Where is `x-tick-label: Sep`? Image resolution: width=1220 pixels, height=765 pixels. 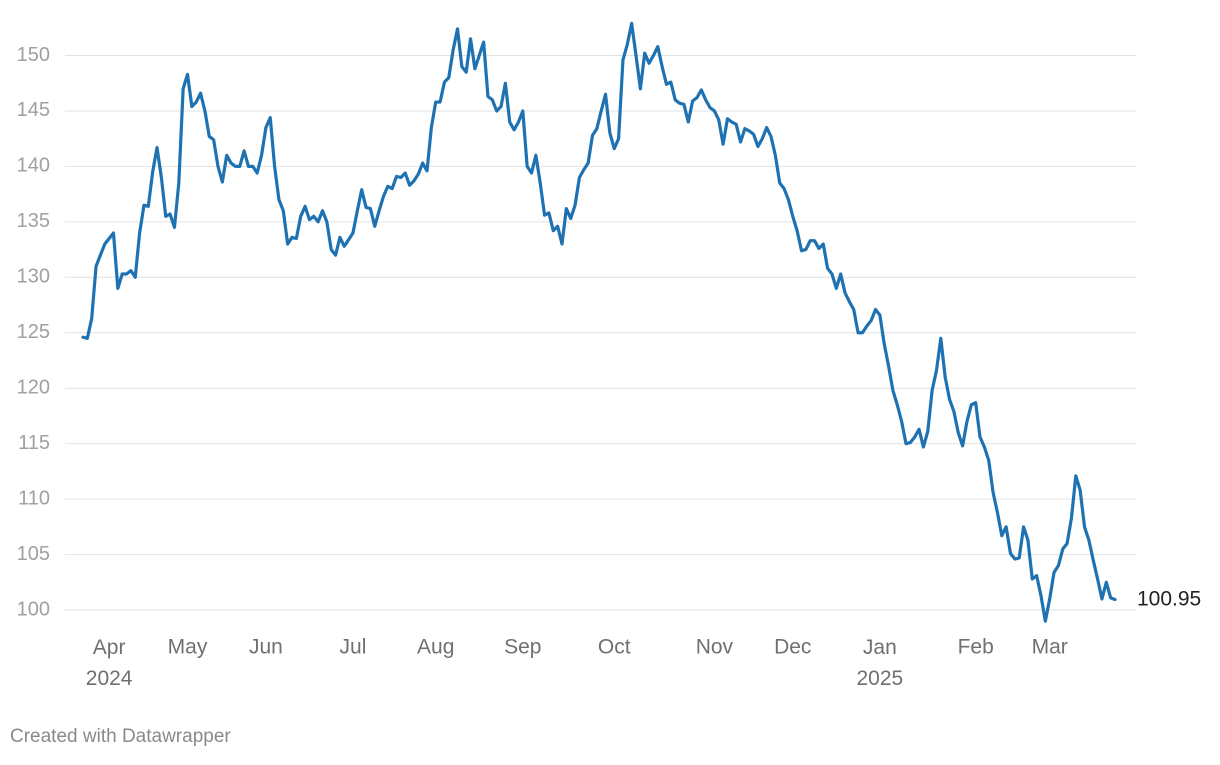
x-tick-label: Sep is located at coordinates (522, 647).